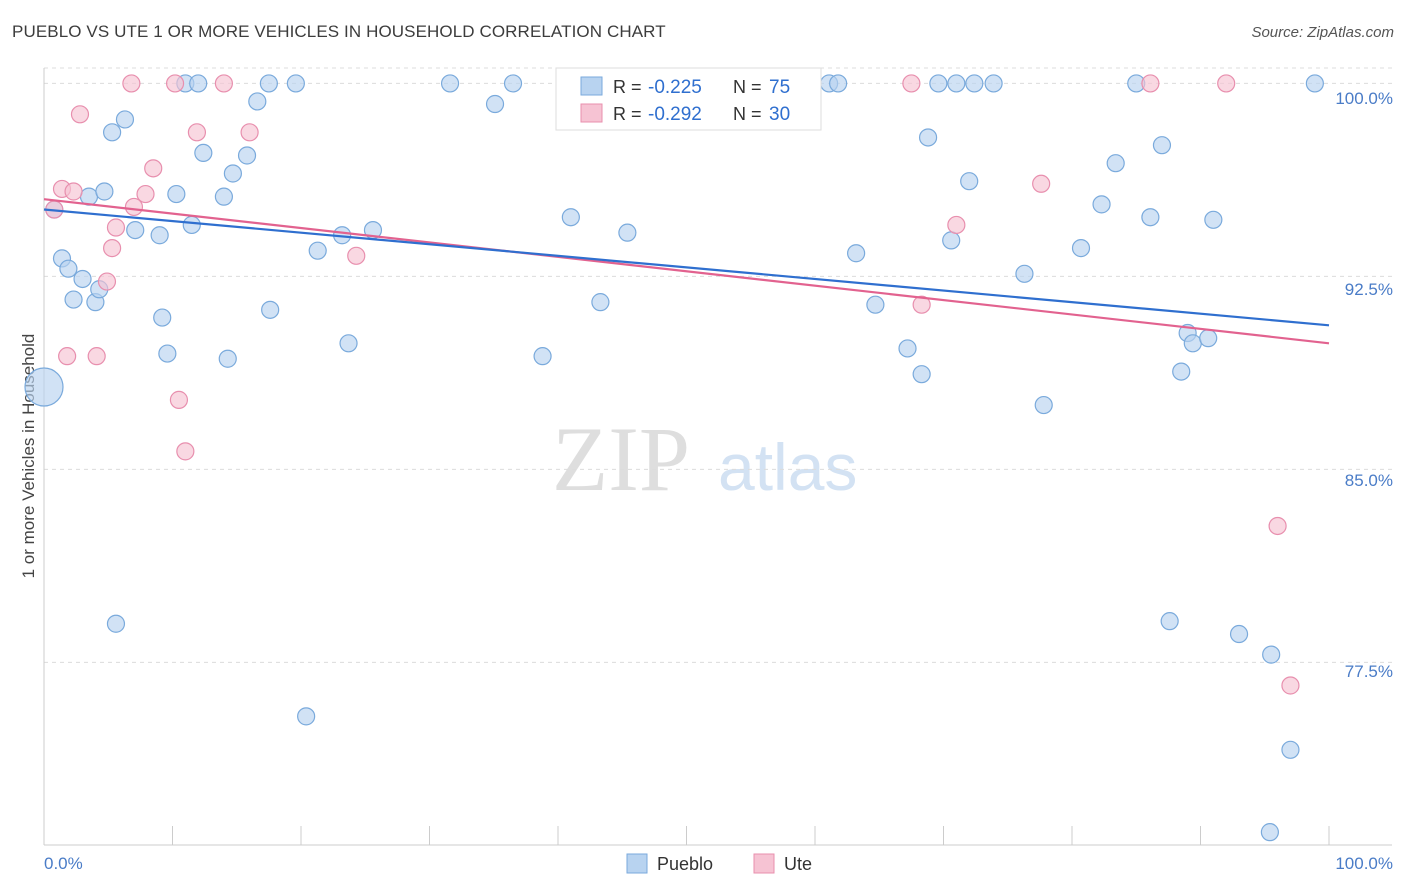  I want to click on ute-n-value: 30, so click(779, 114).